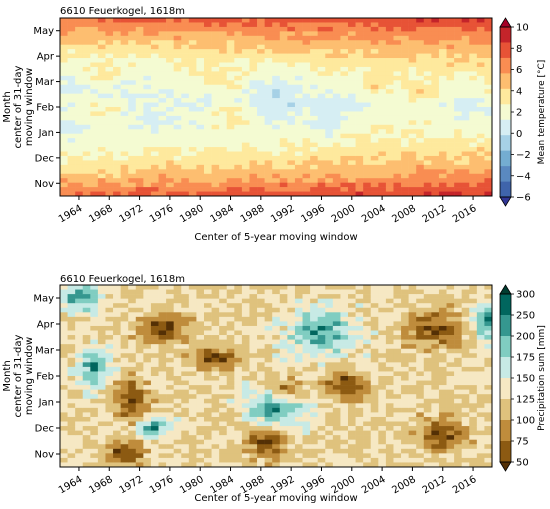 The image size is (550, 509). What do you see at coordinates (46, 133) in the screenshot?
I see `y-tick-label: Jan` at bounding box center [46, 133].